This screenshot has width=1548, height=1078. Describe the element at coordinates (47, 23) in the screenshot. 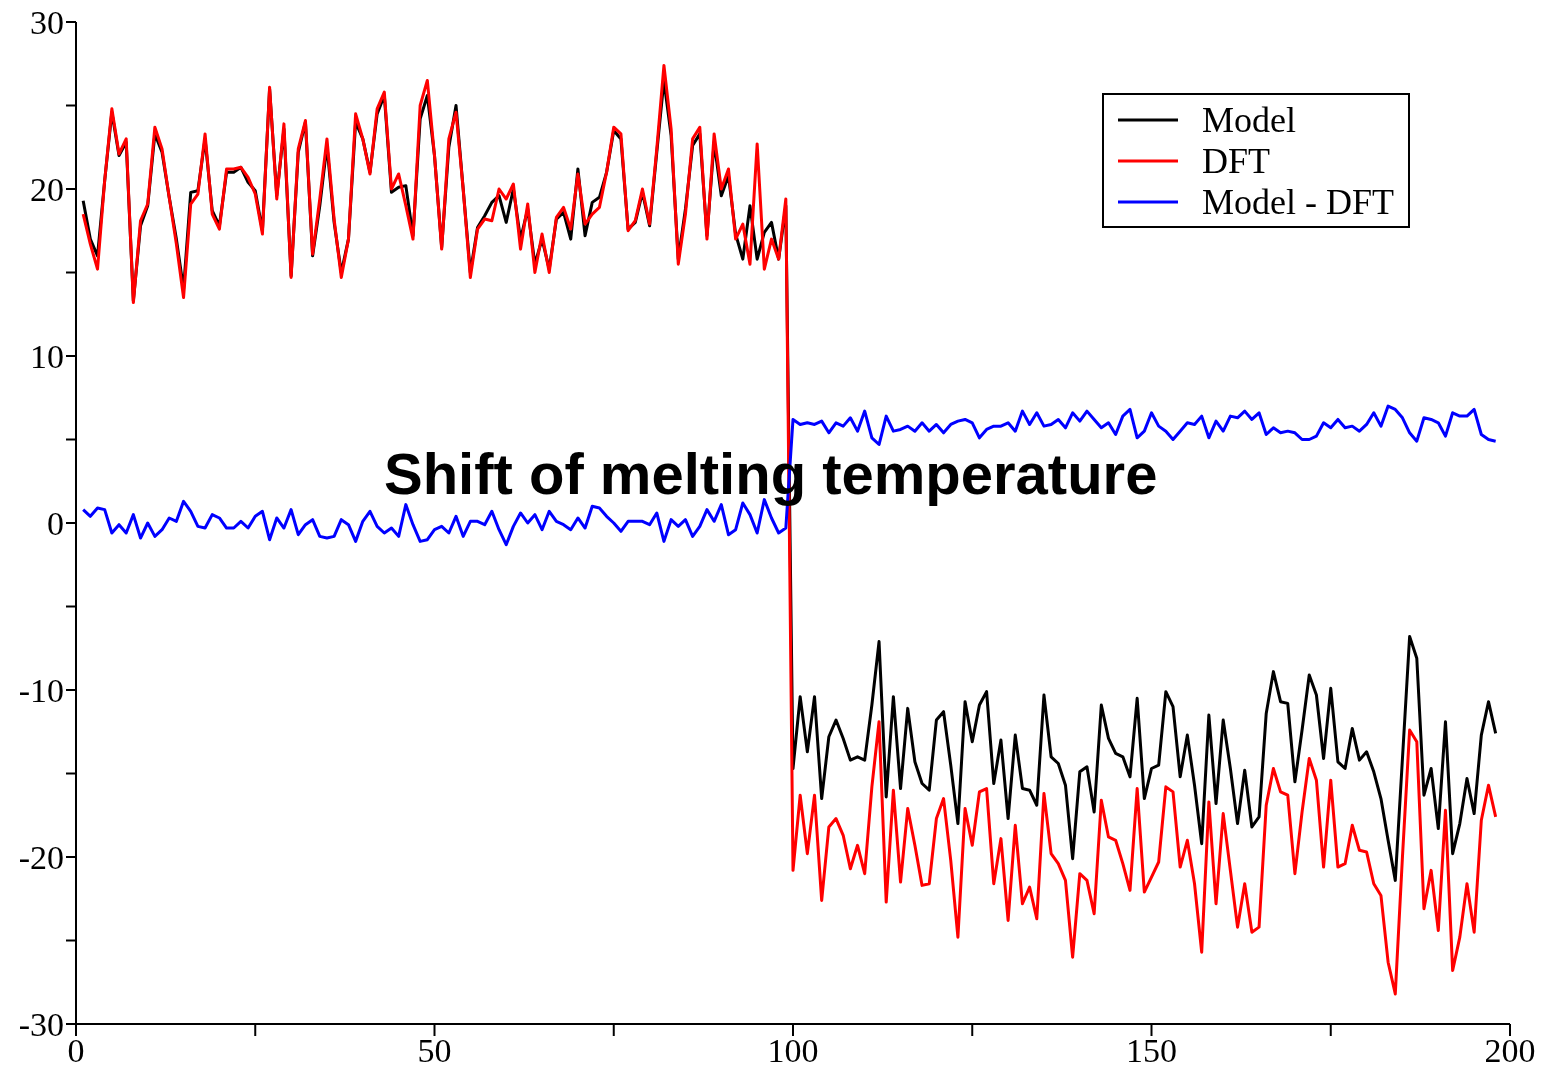

I see `y-tick-label: 30` at that location.